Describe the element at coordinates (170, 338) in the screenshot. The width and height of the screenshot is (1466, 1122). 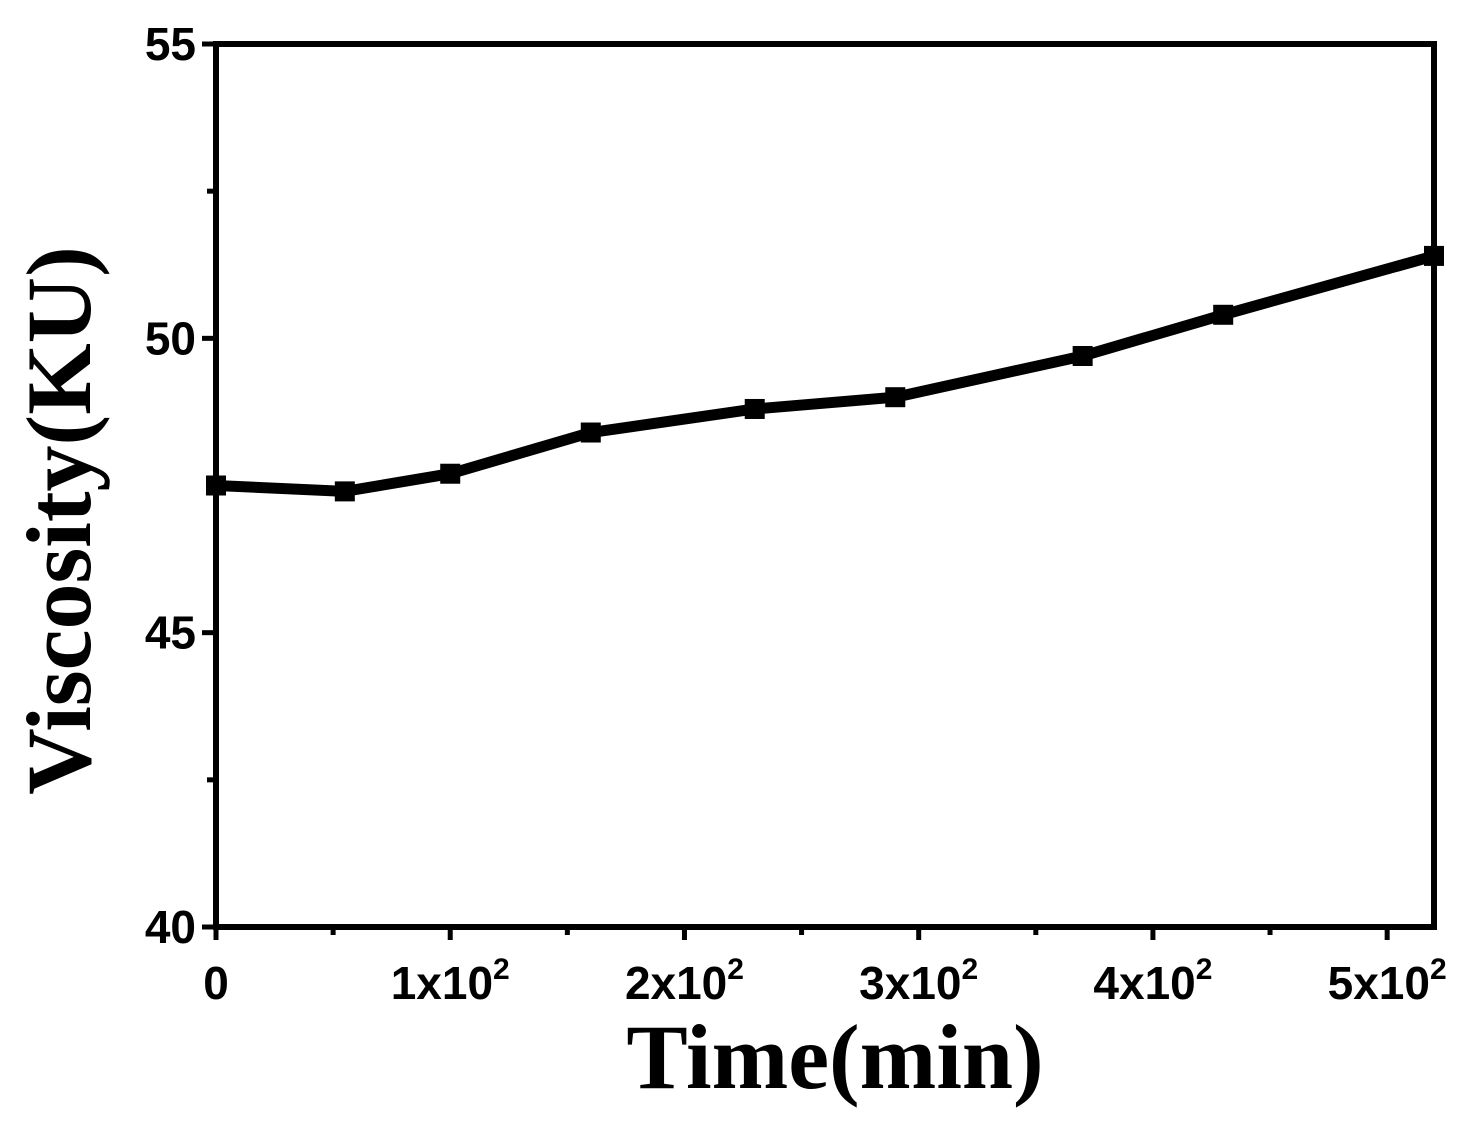
I see `y-tick-label: 50` at that location.